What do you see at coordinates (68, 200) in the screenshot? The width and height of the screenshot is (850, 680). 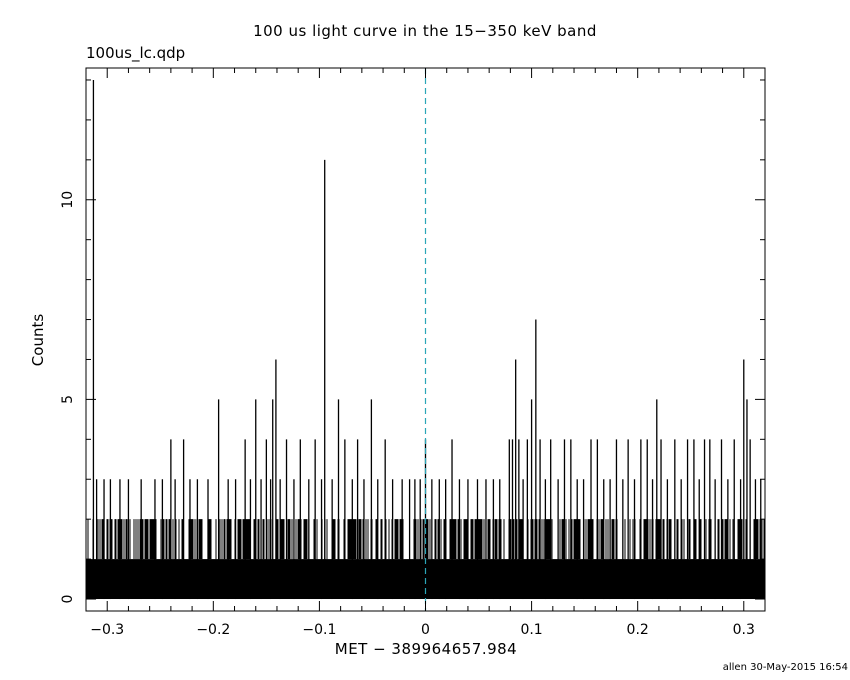 I see `y-tick-label: 10` at bounding box center [68, 200].